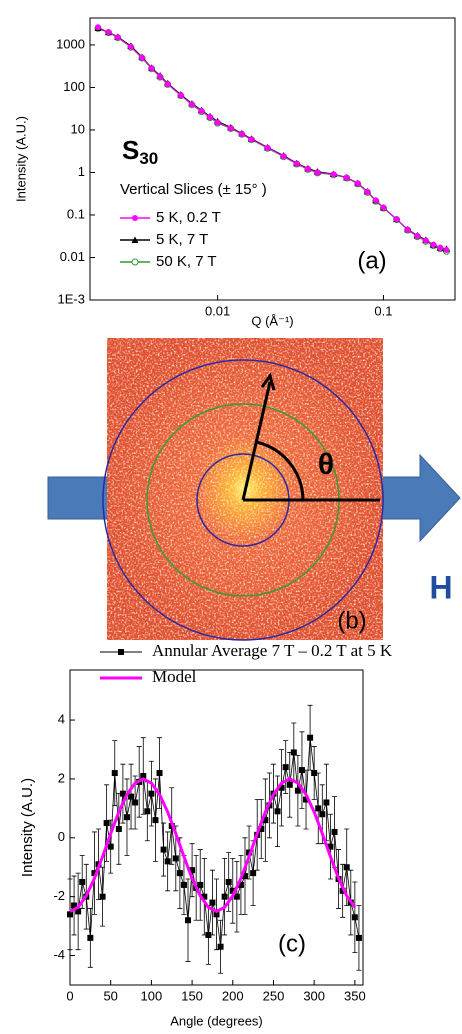  What do you see at coordinates (27, 827) in the screenshot?
I see `y-axis-label: Intensity (A.U.)` at bounding box center [27, 827].